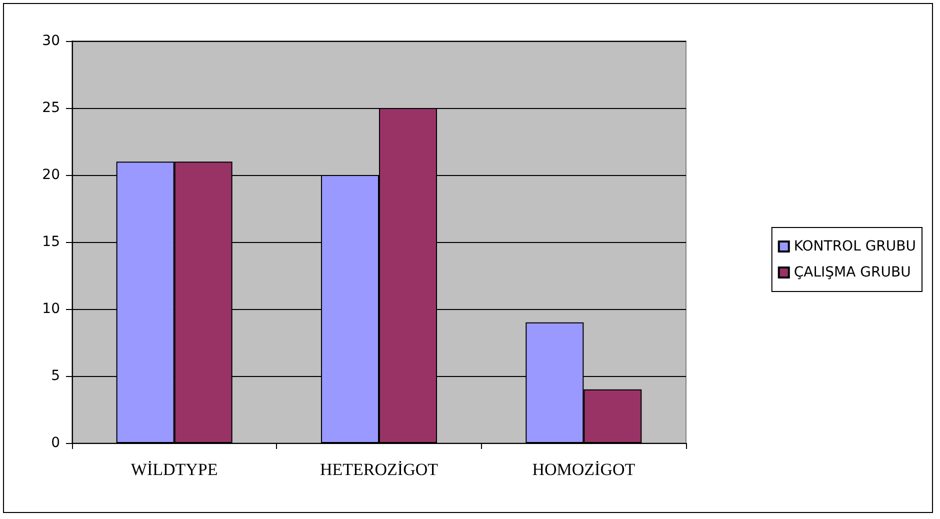 This screenshot has height=519, width=940. Describe the element at coordinates (855, 246) in the screenshot. I see `legend-label: KONTROL GRUBU` at that location.